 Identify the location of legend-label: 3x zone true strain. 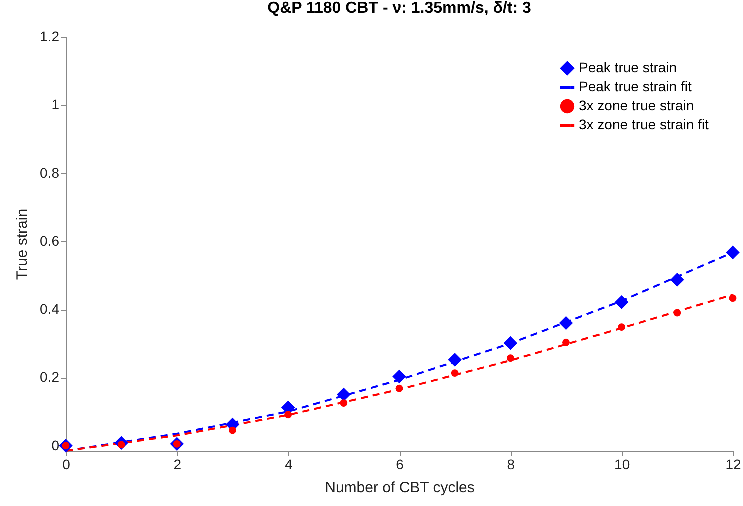
(636, 106).